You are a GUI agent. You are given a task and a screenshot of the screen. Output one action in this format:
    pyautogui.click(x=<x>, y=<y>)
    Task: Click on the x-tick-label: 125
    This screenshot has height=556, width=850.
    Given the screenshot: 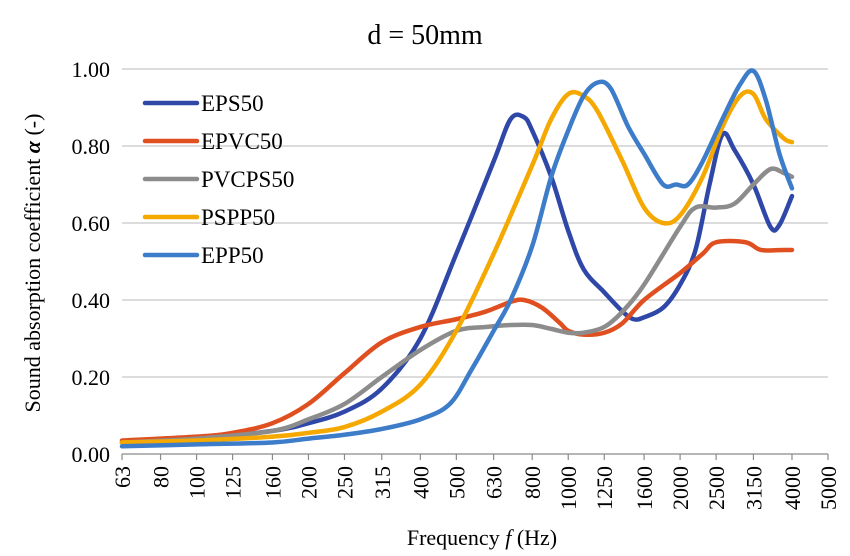 What is the action you would take?
    pyautogui.click(x=233, y=482)
    